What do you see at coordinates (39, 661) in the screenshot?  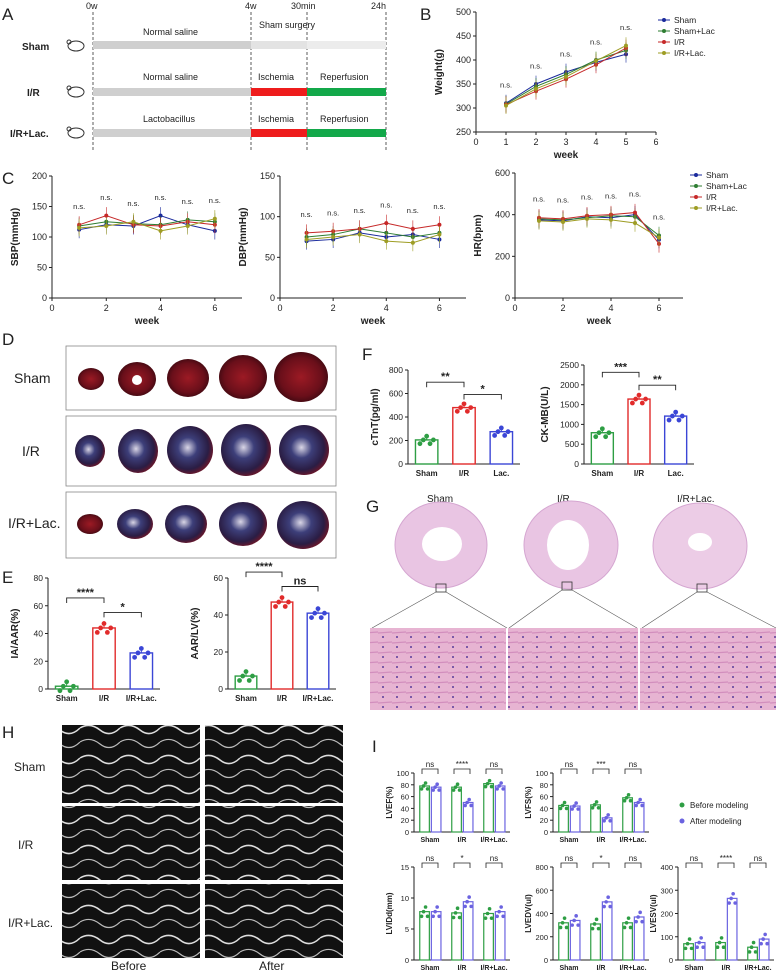 I see `y-tick-label: 20` at bounding box center [39, 661].